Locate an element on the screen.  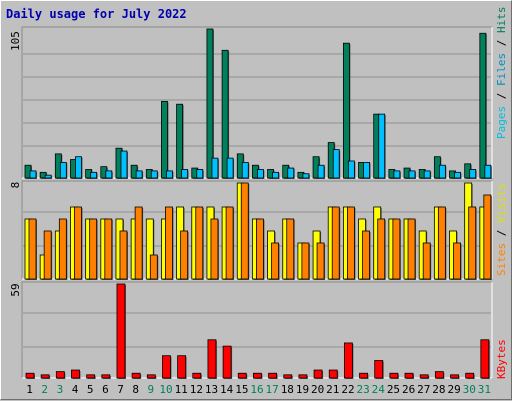
legend-entry: KBytes is located at coordinates (501, 359).